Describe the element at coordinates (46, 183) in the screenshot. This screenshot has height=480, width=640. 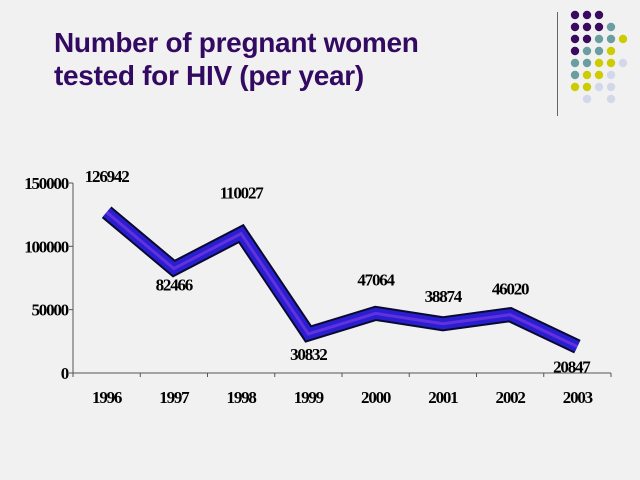
I see `y-tick-label: 150000` at that location.